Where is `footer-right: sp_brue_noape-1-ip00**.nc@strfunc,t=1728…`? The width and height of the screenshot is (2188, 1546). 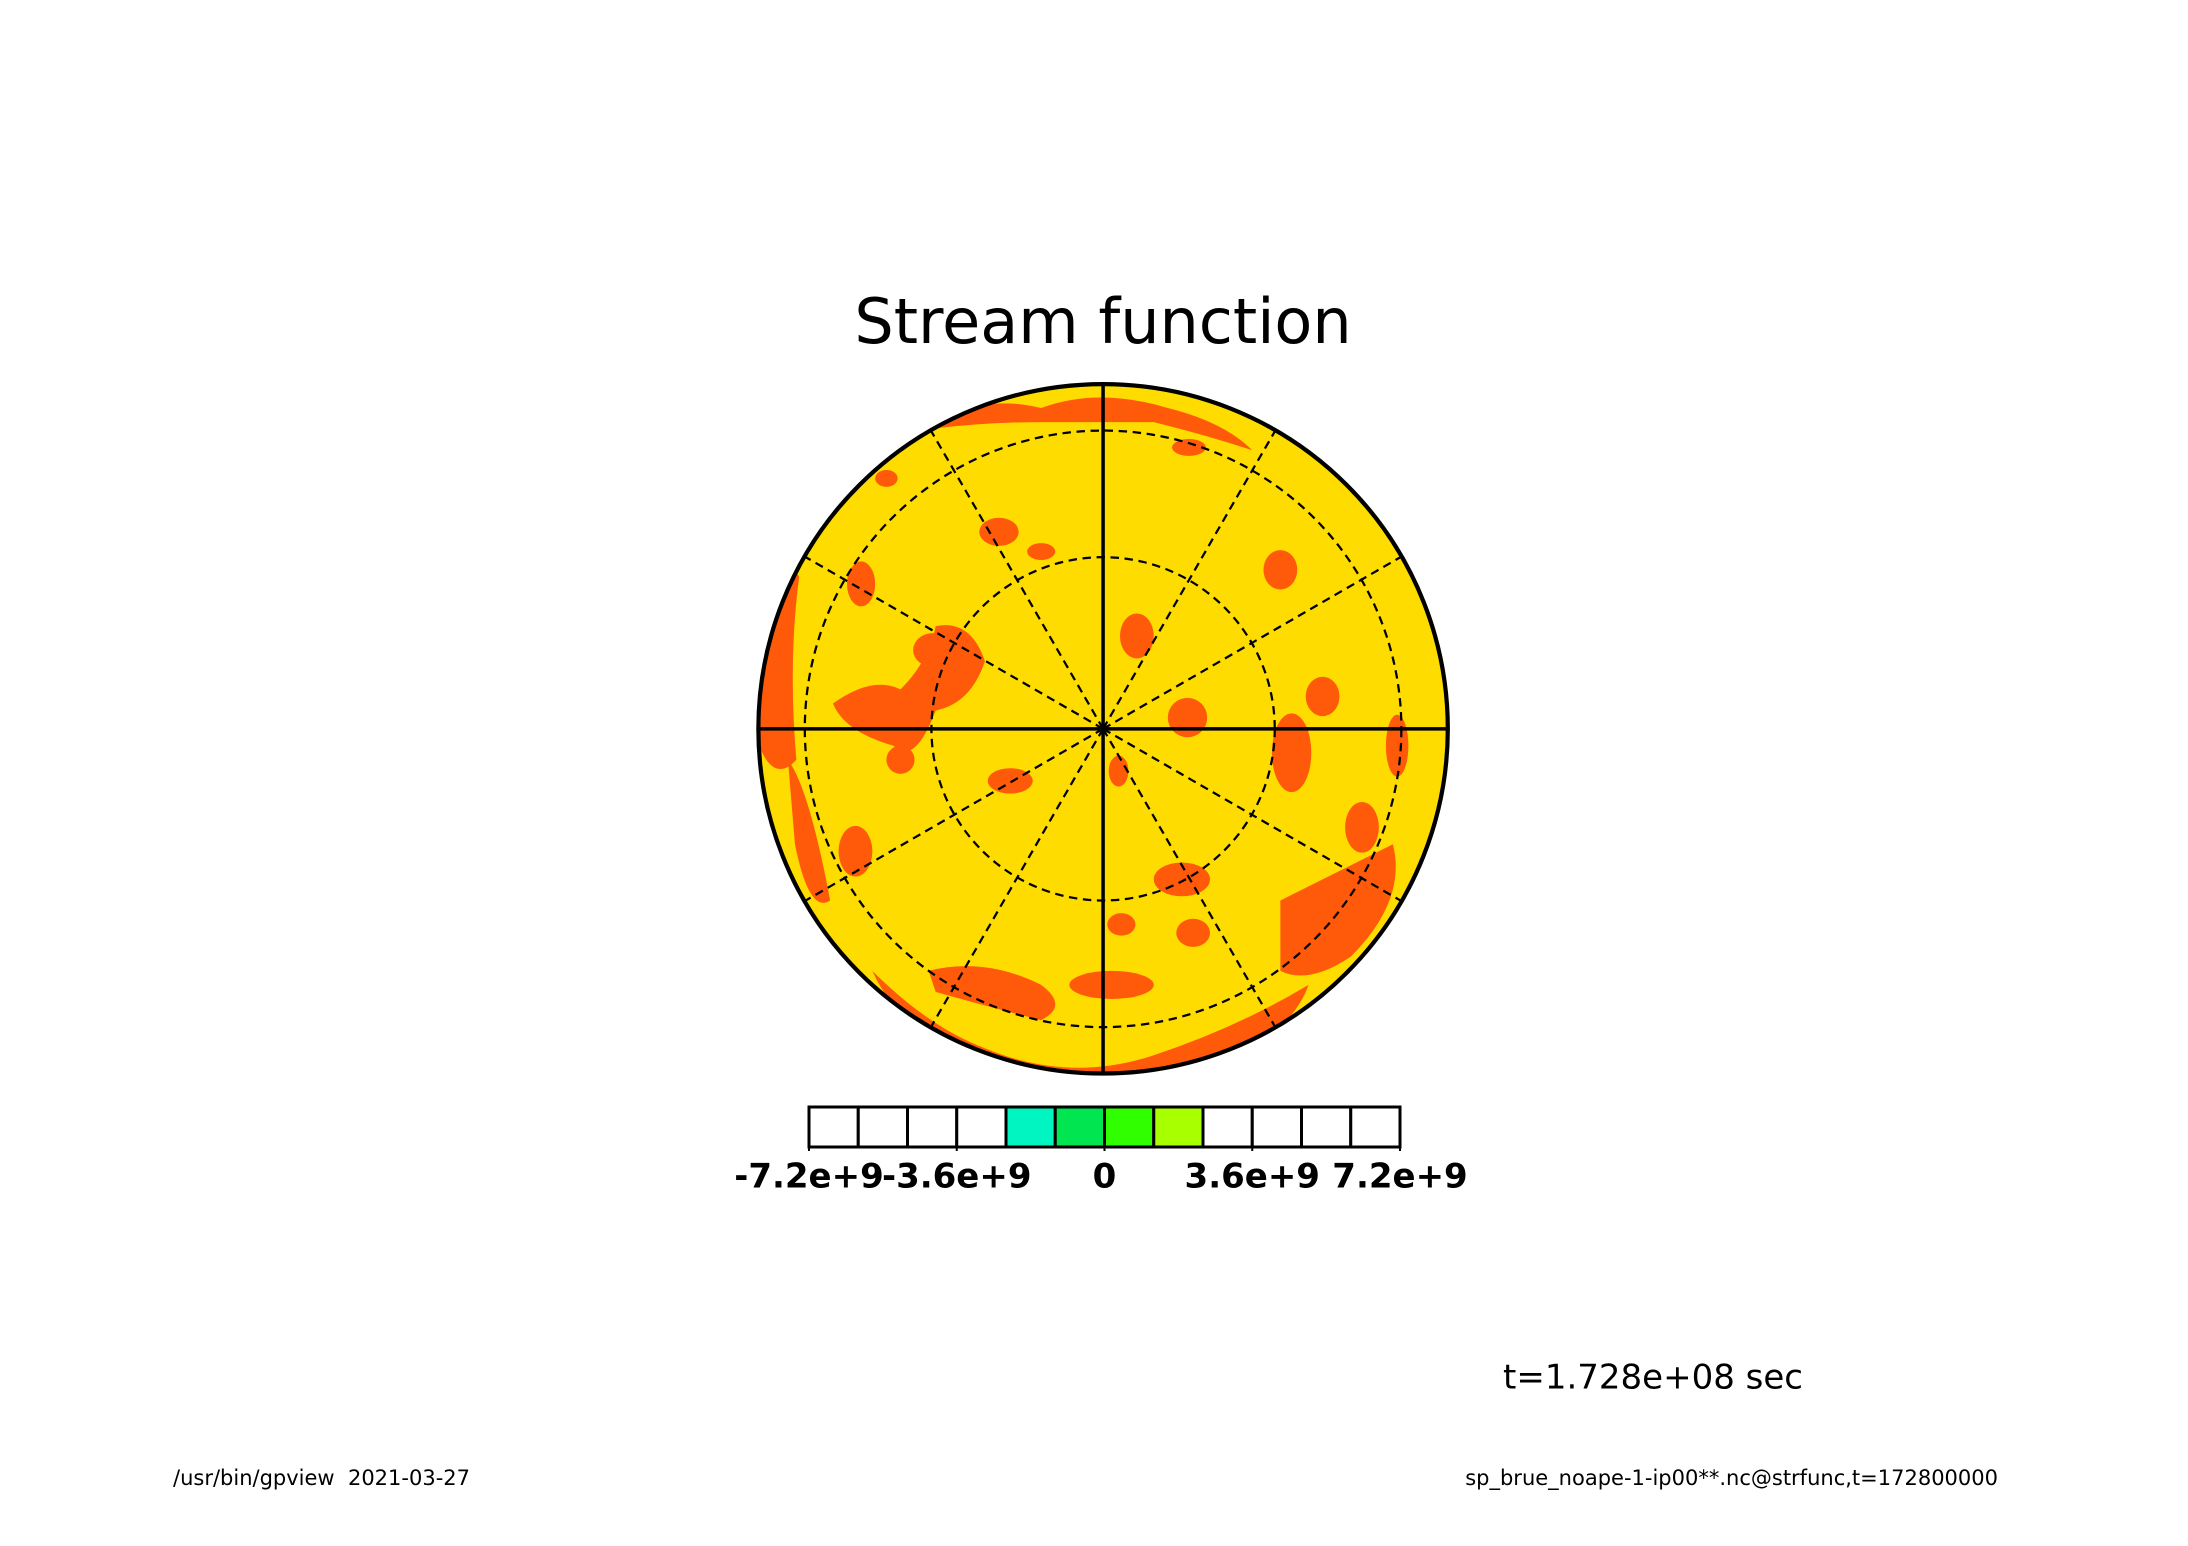
footer-right: sp_brue_noape-1-ip00**.nc@strfunc,t=1728… is located at coordinates (1731, 1478).